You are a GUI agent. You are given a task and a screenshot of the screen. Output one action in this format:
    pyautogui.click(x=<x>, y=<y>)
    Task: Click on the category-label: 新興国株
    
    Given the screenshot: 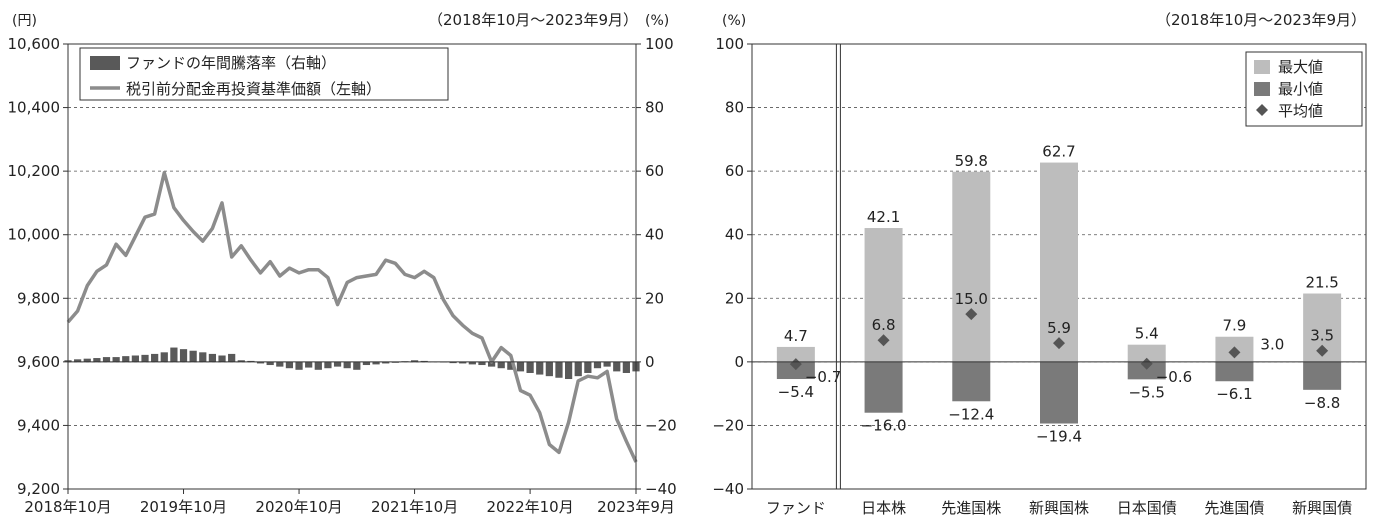 What is the action you would take?
    pyautogui.click(x=1059, y=508)
    